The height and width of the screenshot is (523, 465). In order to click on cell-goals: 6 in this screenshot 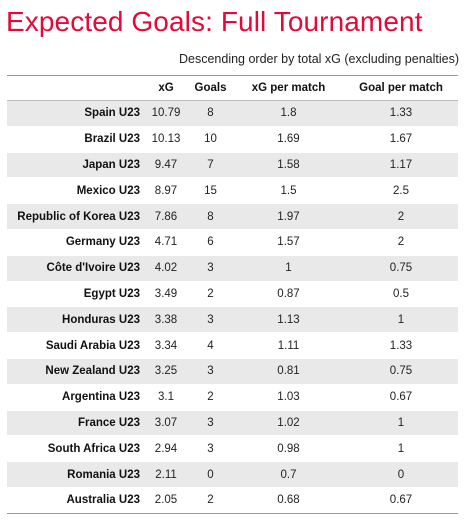, I will do `click(210, 242)`.